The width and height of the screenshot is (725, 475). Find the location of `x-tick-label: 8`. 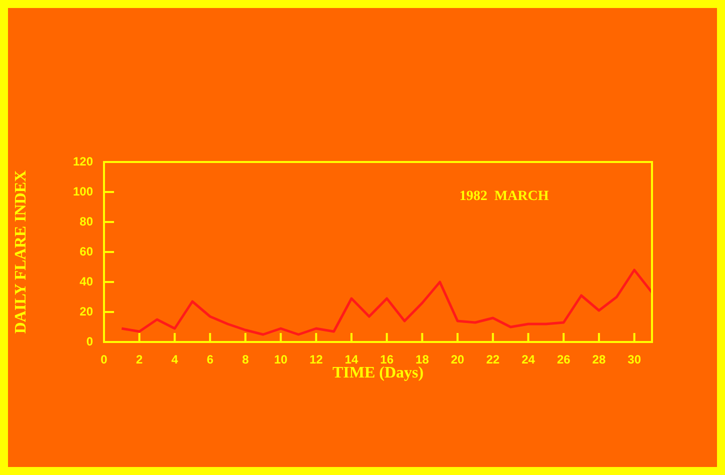

x-tick-label: 8 is located at coordinates (246, 359).